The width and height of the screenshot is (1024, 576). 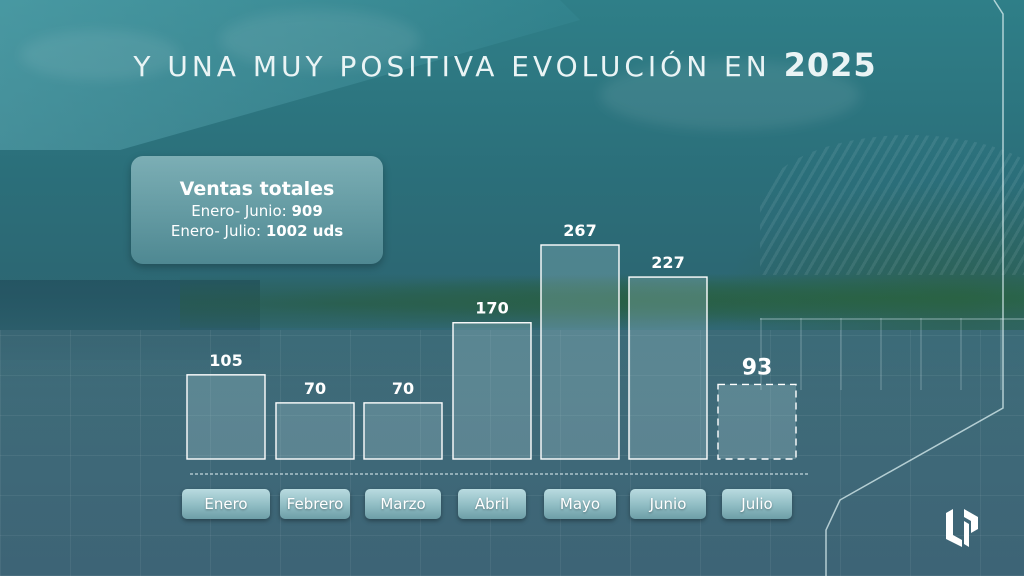 What do you see at coordinates (225, 360) in the screenshot?
I see `data-label-enero: 105` at bounding box center [225, 360].